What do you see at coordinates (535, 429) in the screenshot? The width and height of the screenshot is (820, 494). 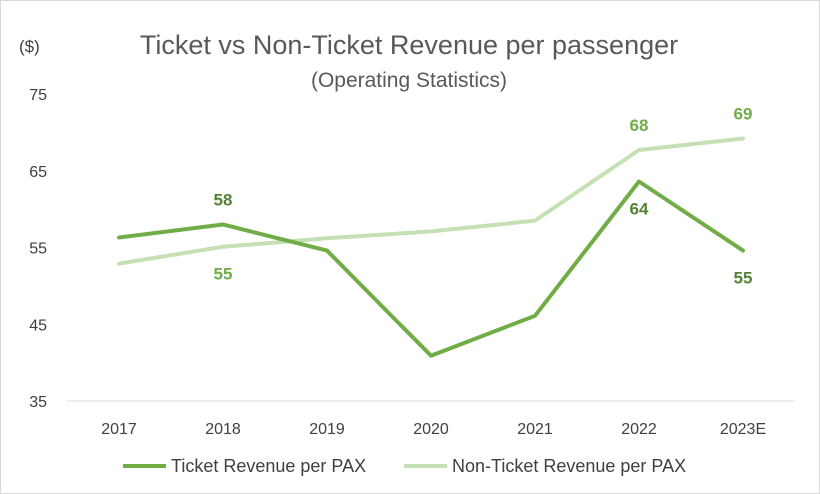 I see `x-tick-label: 2021` at bounding box center [535, 429].